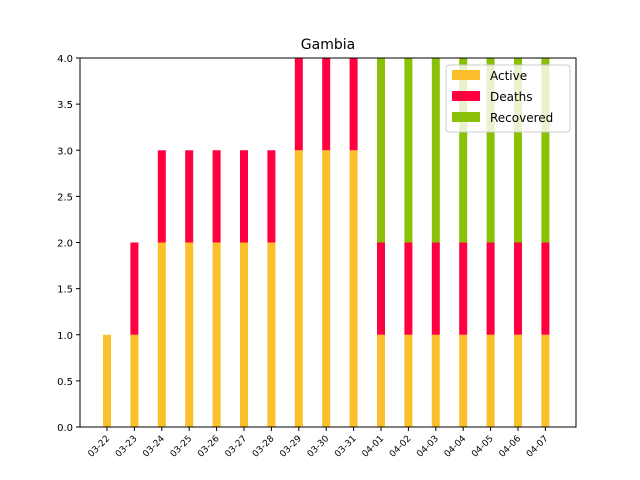 The width and height of the screenshot is (640, 480). What do you see at coordinates (154, 447) in the screenshot?
I see `x-tick-label: 03-24` at bounding box center [154, 447].